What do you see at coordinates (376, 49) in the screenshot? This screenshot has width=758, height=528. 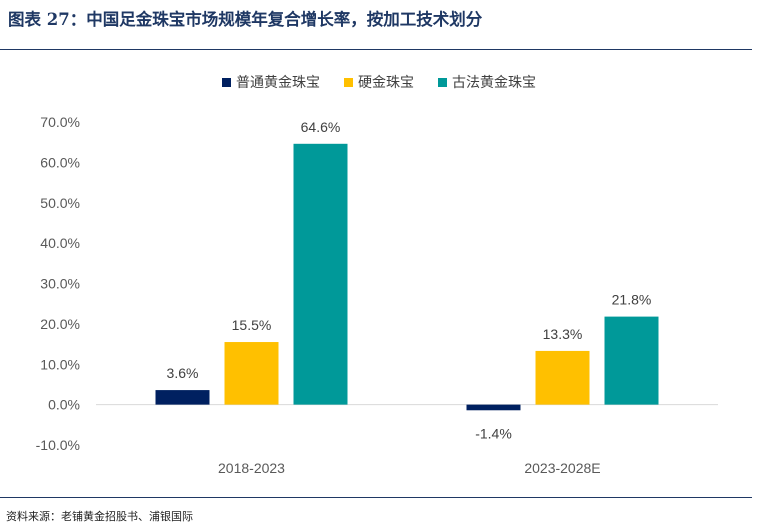 I see `title-divider` at bounding box center [376, 49].